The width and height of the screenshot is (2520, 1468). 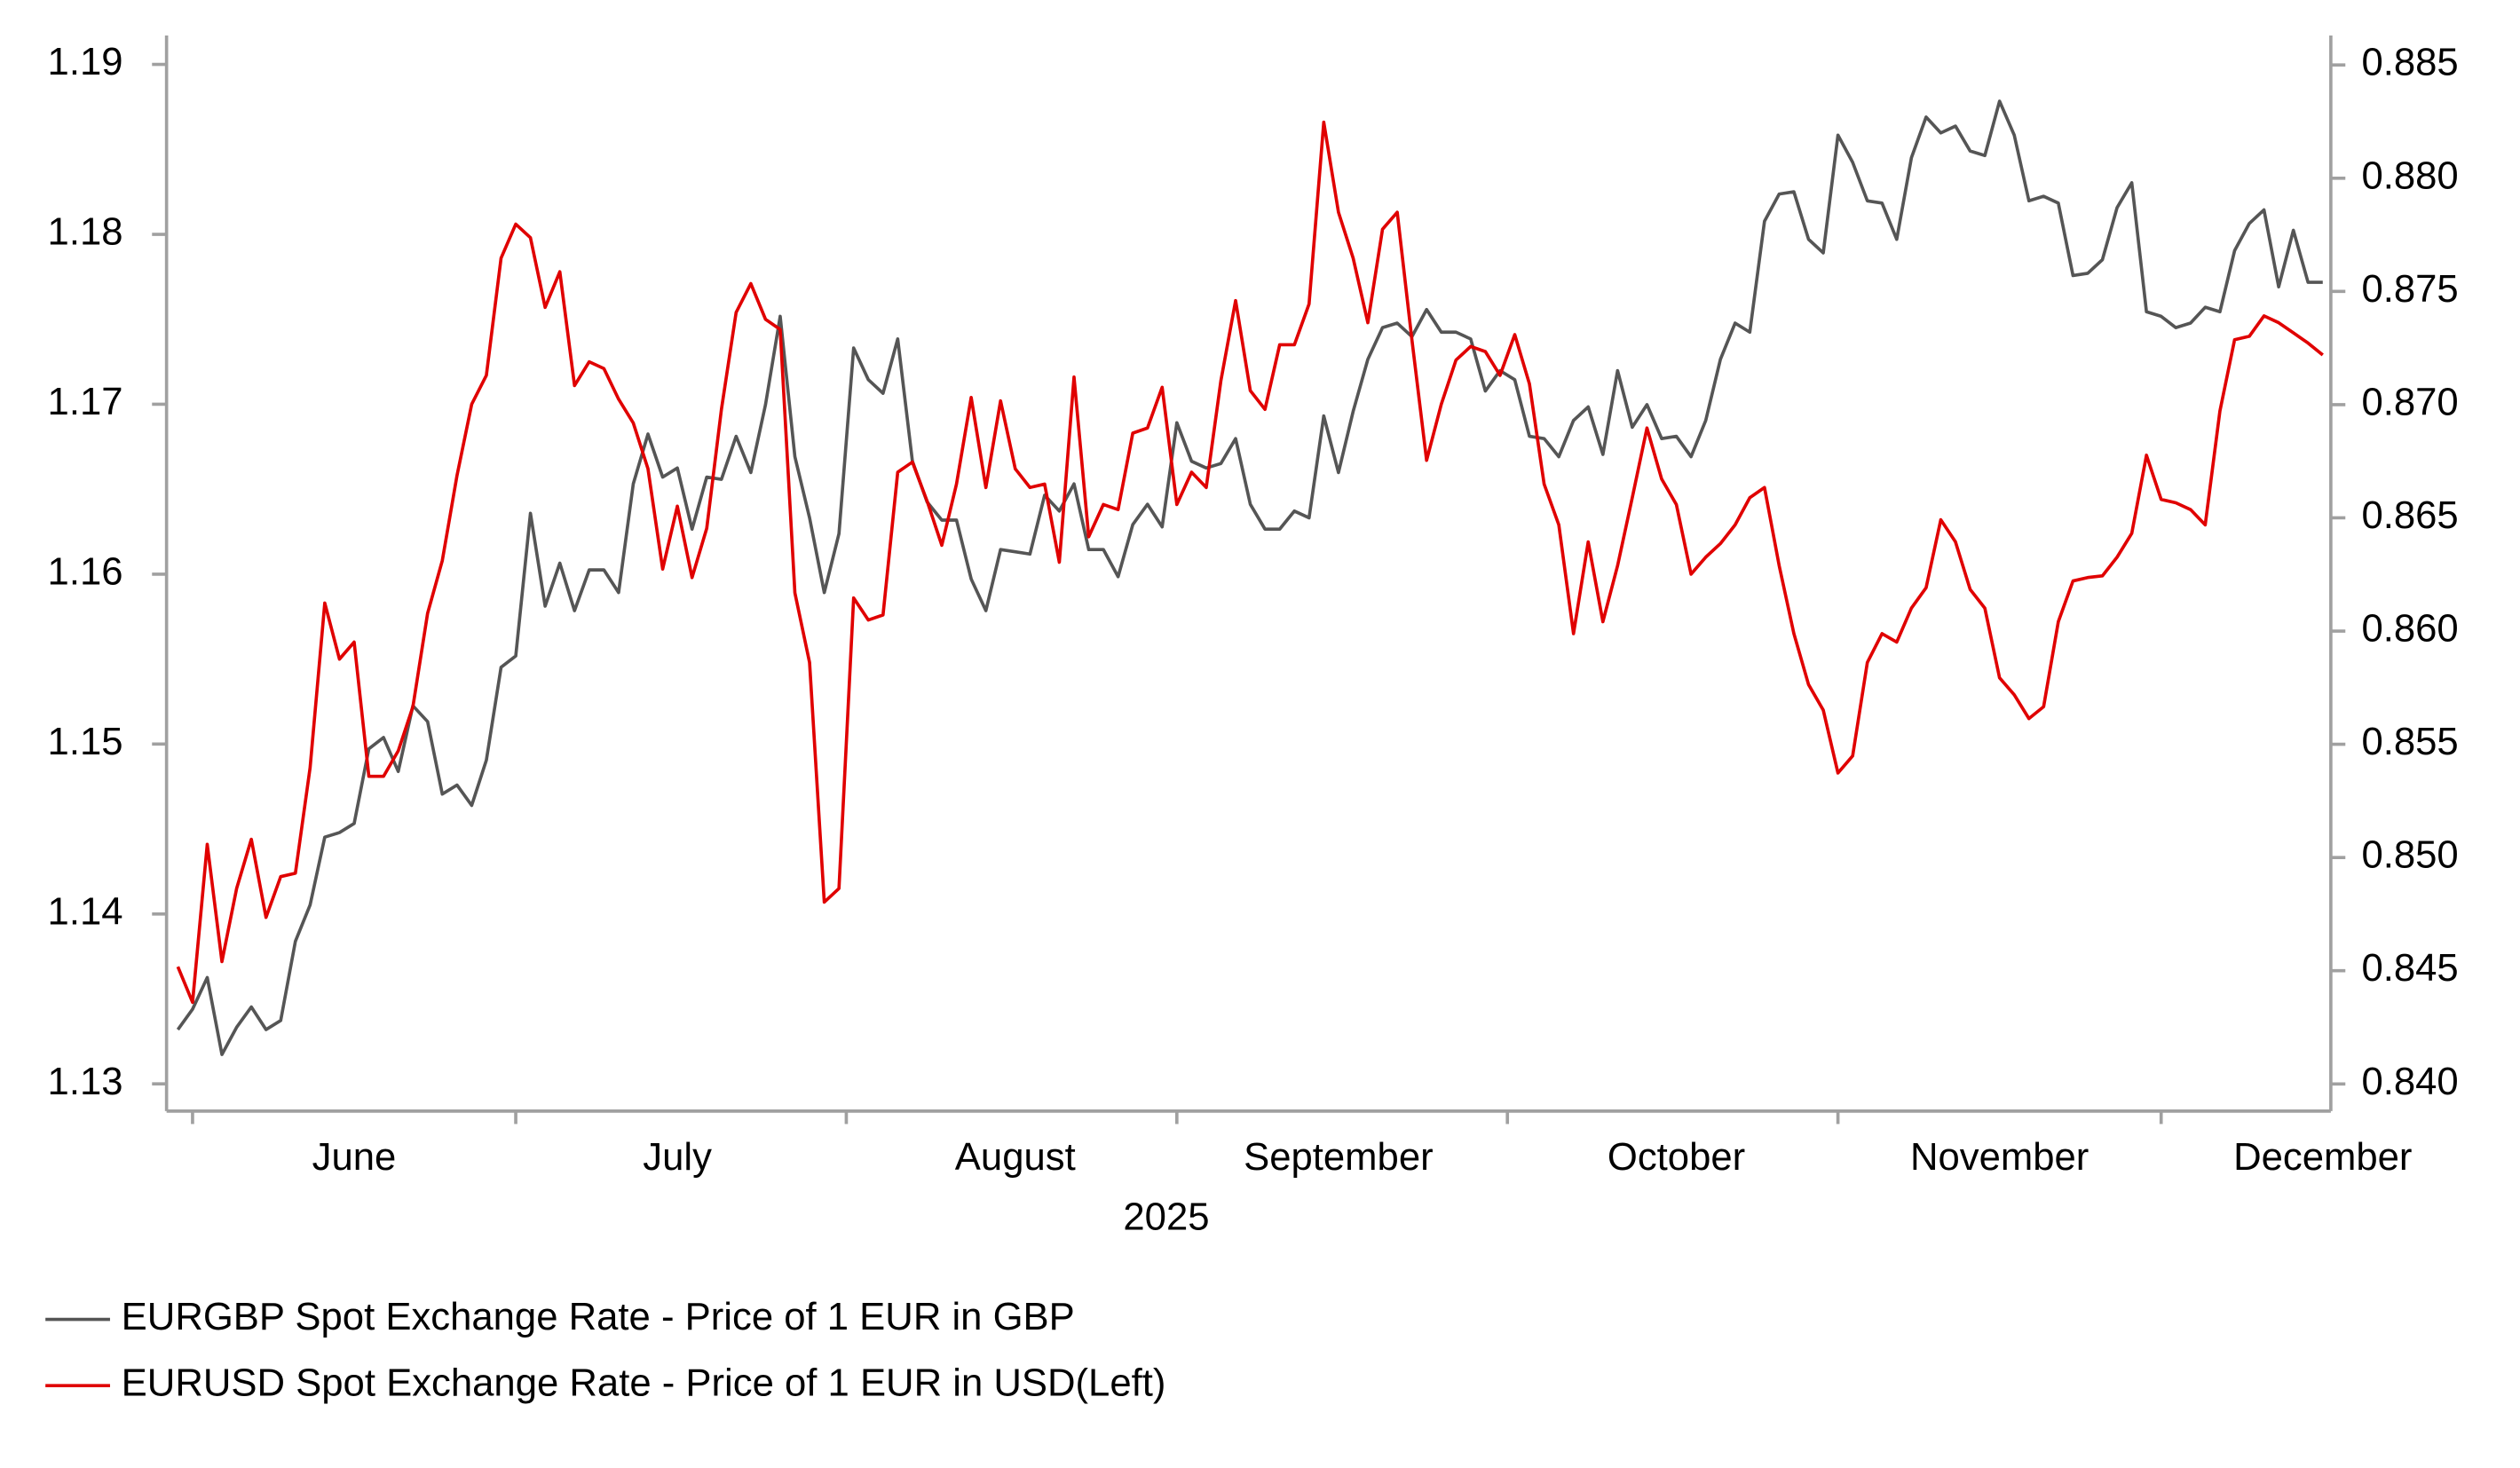 I want to click on y2-tick-label: 0.875, so click(x=2409, y=289).